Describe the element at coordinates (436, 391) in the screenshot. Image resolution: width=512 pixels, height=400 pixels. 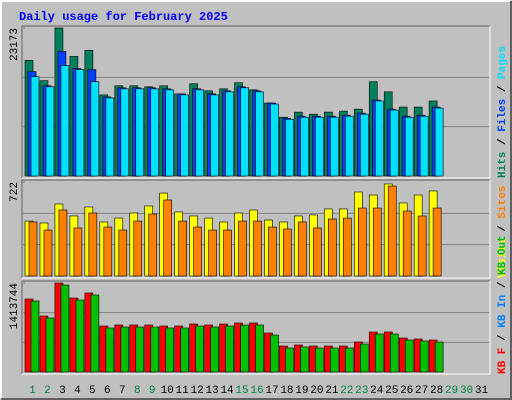
I see `x-tick-label: 28` at that location.